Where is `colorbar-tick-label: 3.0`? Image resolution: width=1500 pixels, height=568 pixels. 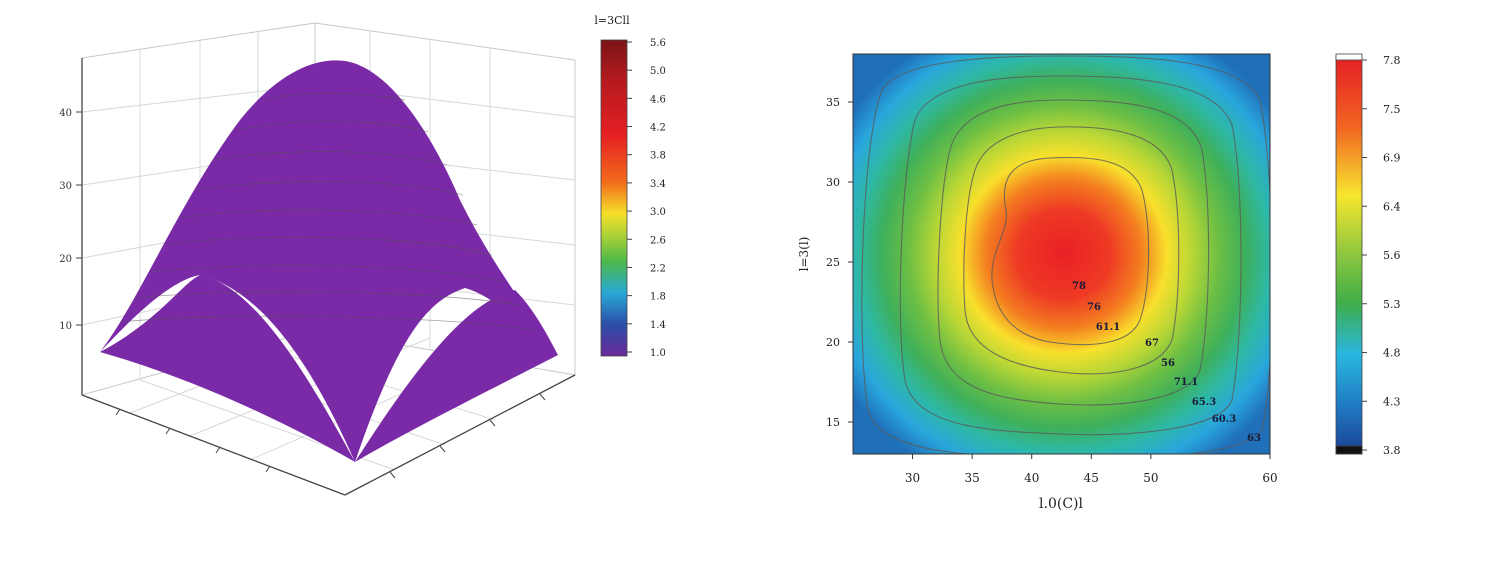
colorbar-tick-label: 3.0 is located at coordinates (658, 212).